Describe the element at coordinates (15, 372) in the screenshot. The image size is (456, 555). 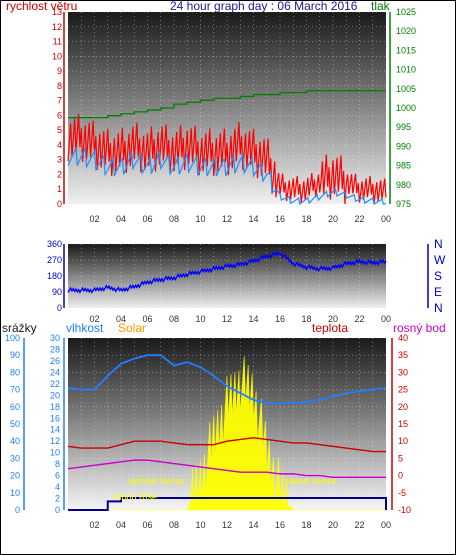
I see `rain-tick-label: 80` at that location.